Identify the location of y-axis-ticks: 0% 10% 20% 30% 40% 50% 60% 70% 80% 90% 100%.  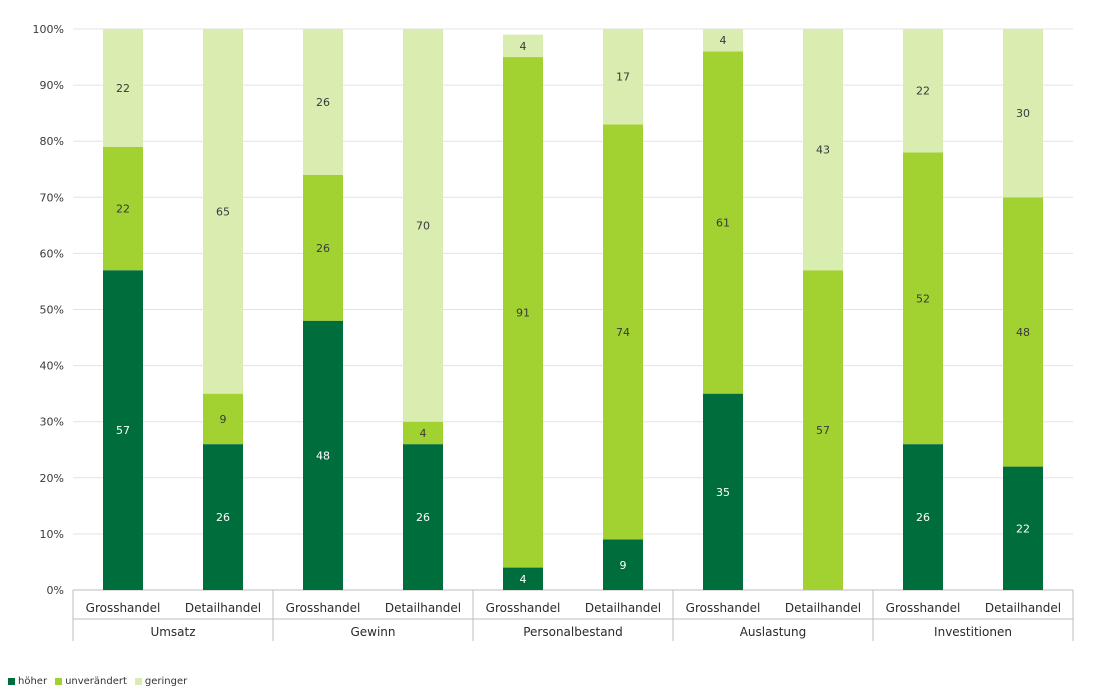
(48, 310).